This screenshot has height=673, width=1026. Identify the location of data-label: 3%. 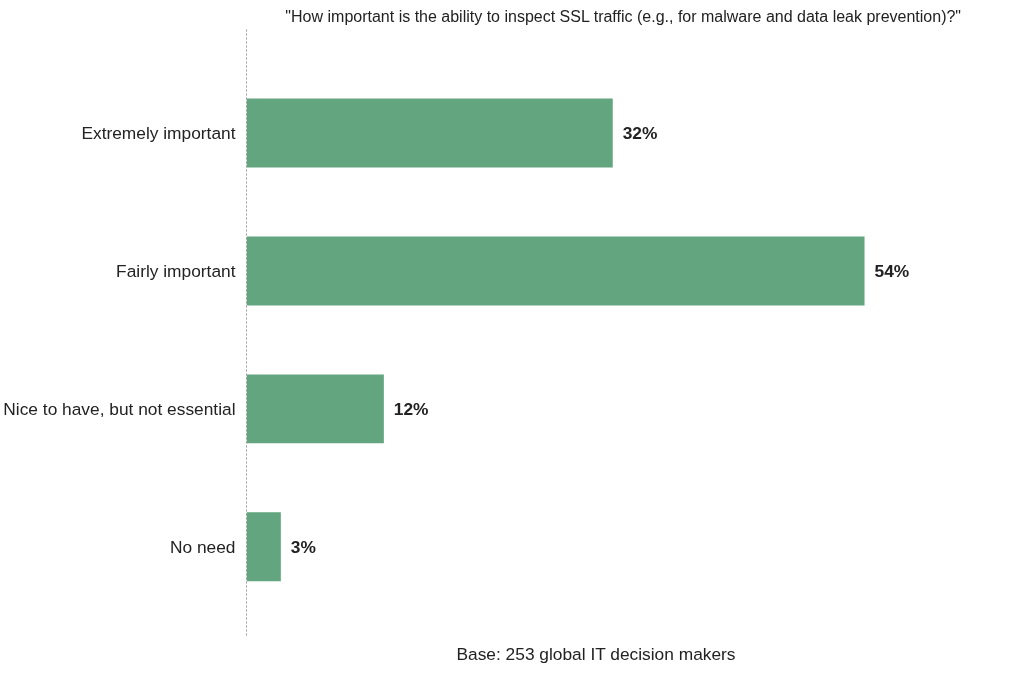
(303, 546).